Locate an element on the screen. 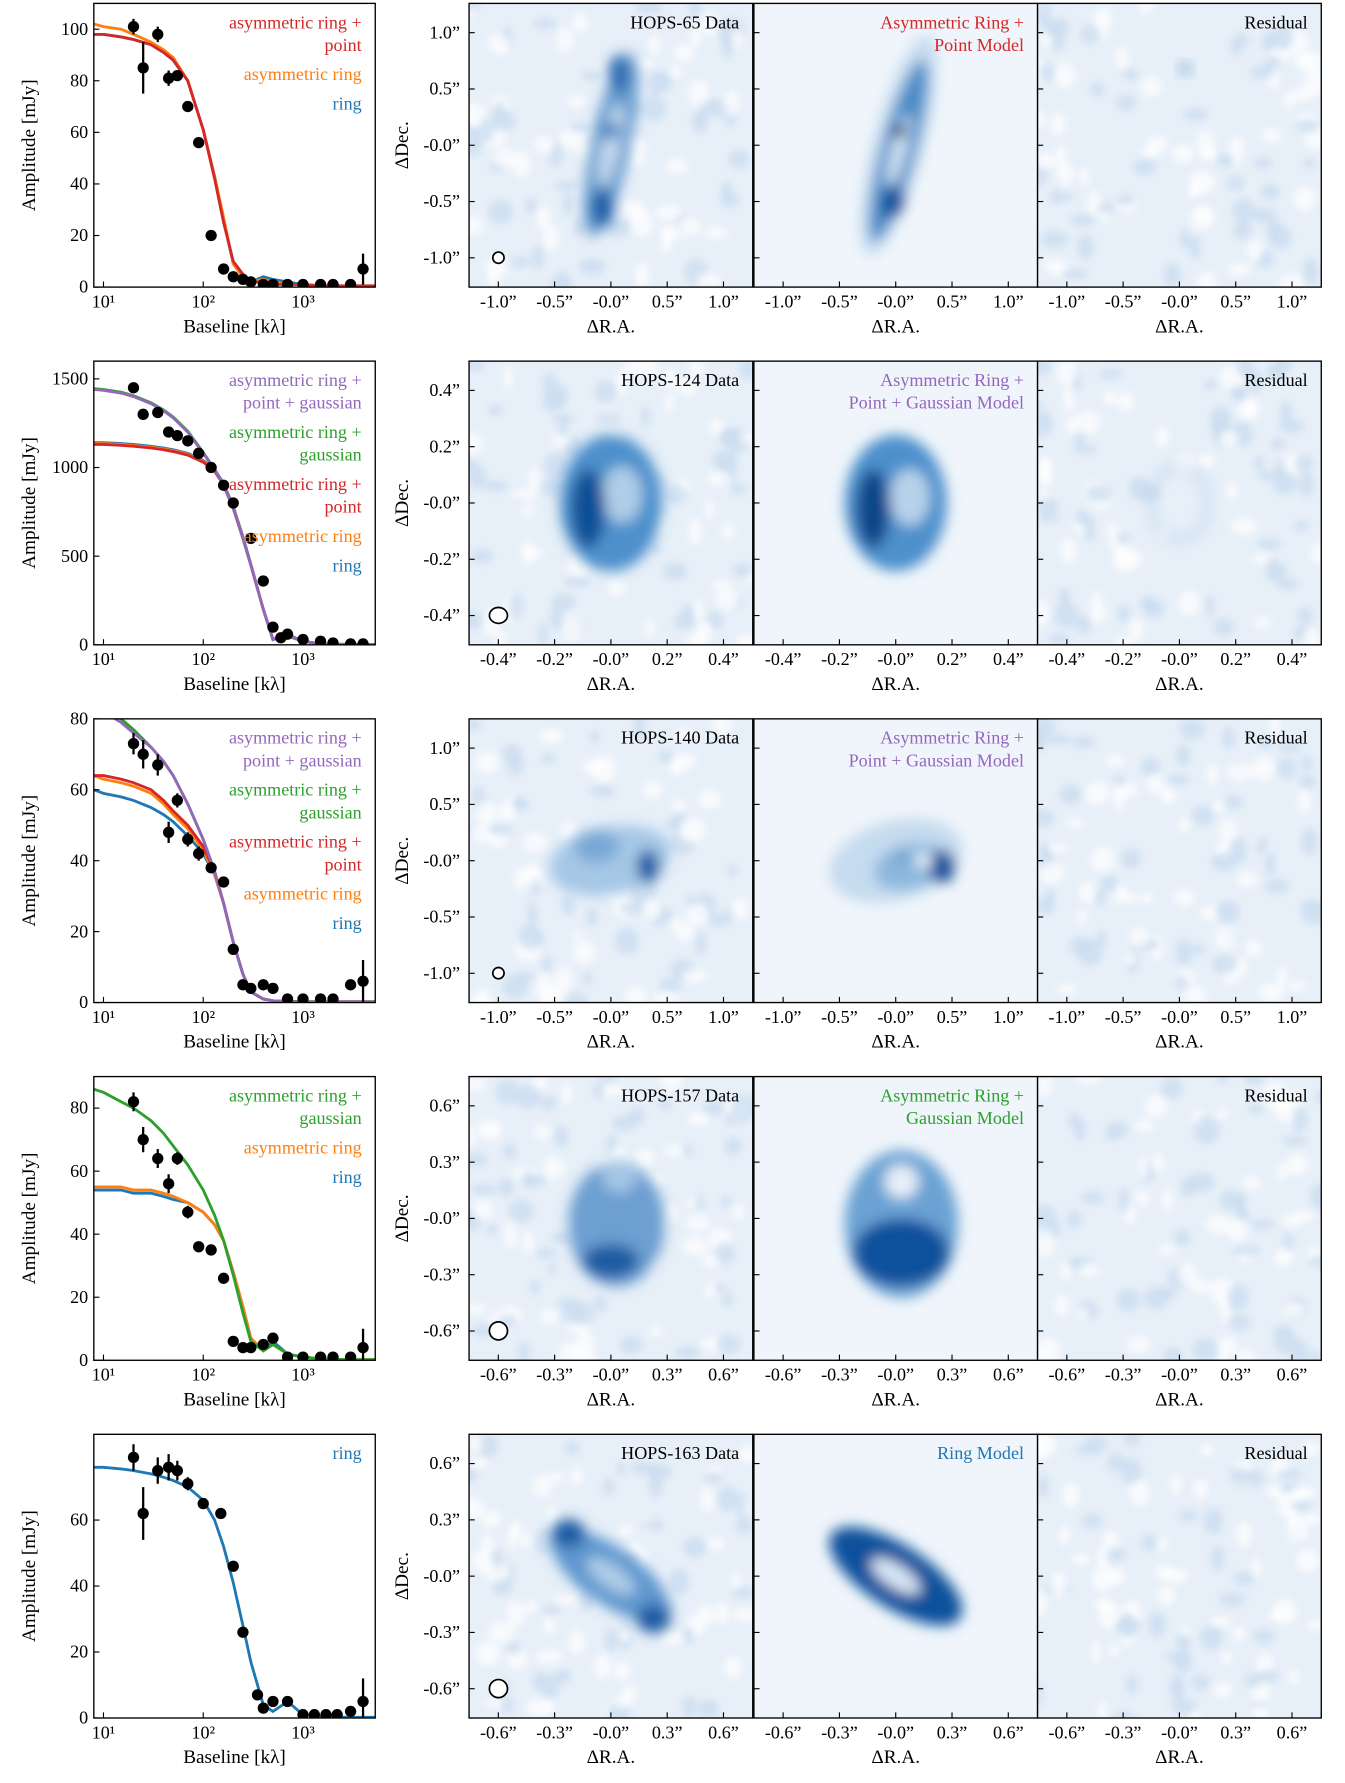 The image size is (1345, 1783). panel-title: Residual is located at coordinates (1275, 1453).